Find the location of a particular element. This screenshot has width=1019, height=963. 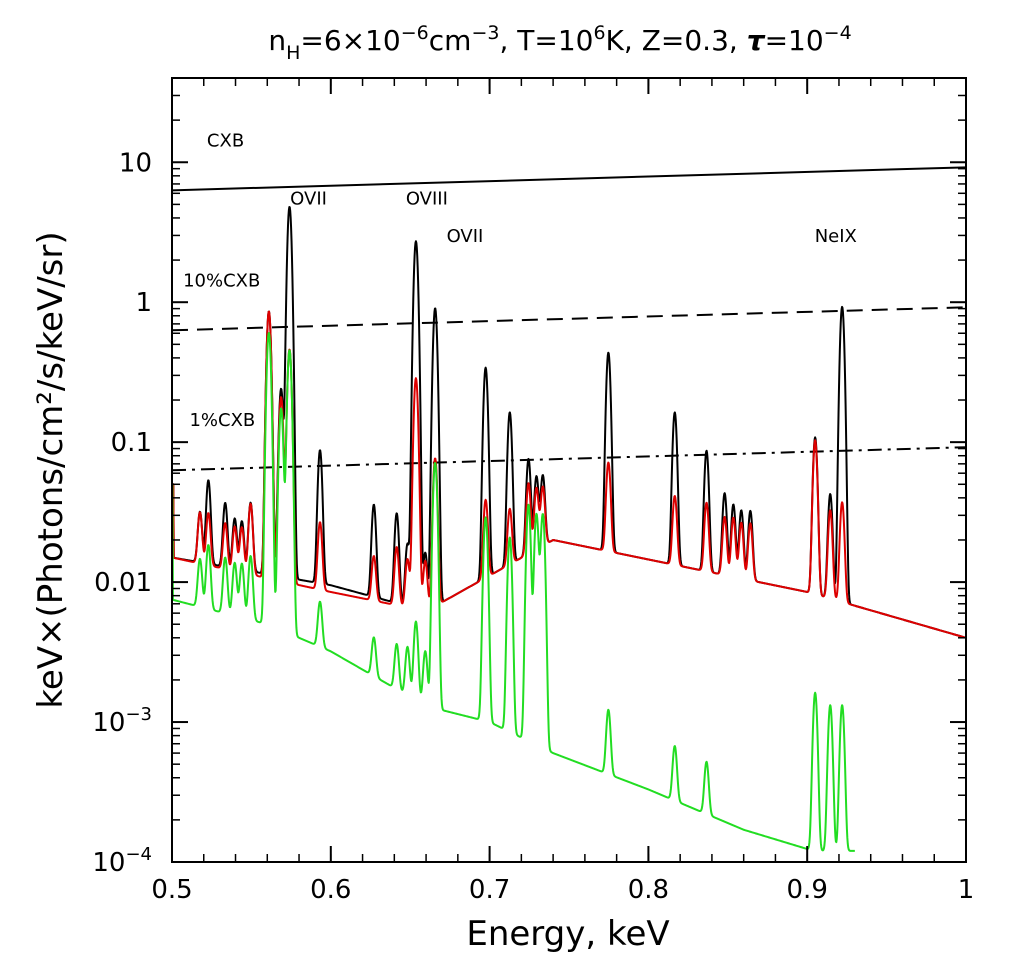

reference-line-10pctcxb is located at coordinates (569, 319).